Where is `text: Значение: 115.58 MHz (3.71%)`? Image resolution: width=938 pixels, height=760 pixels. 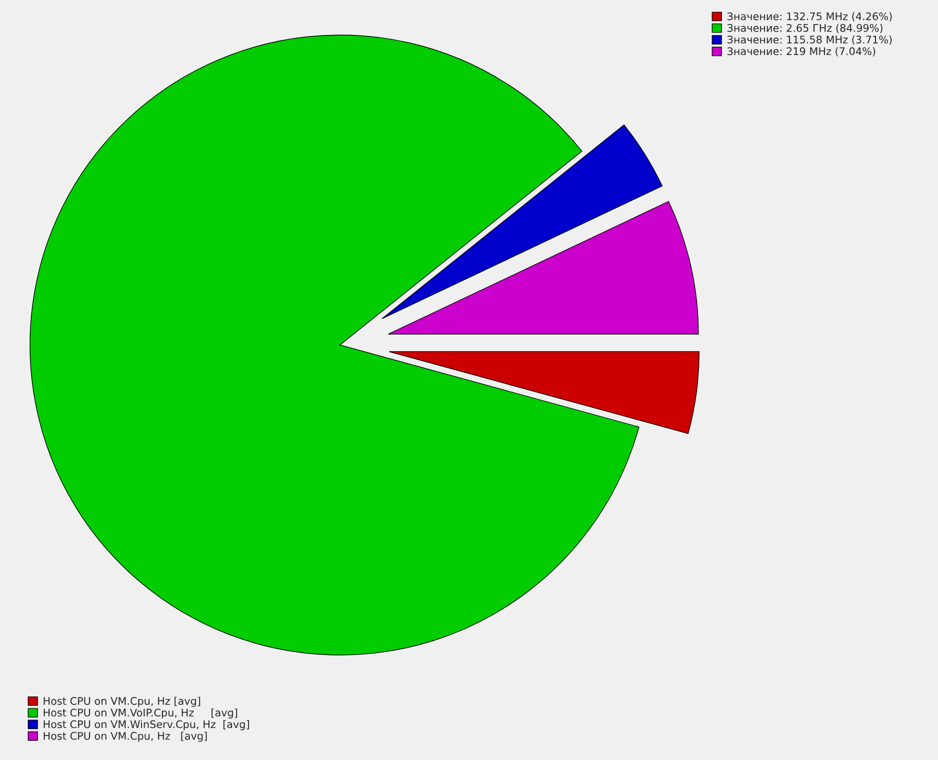 text: Значение: 115.58 MHz (3.71%) is located at coordinates (809, 40).